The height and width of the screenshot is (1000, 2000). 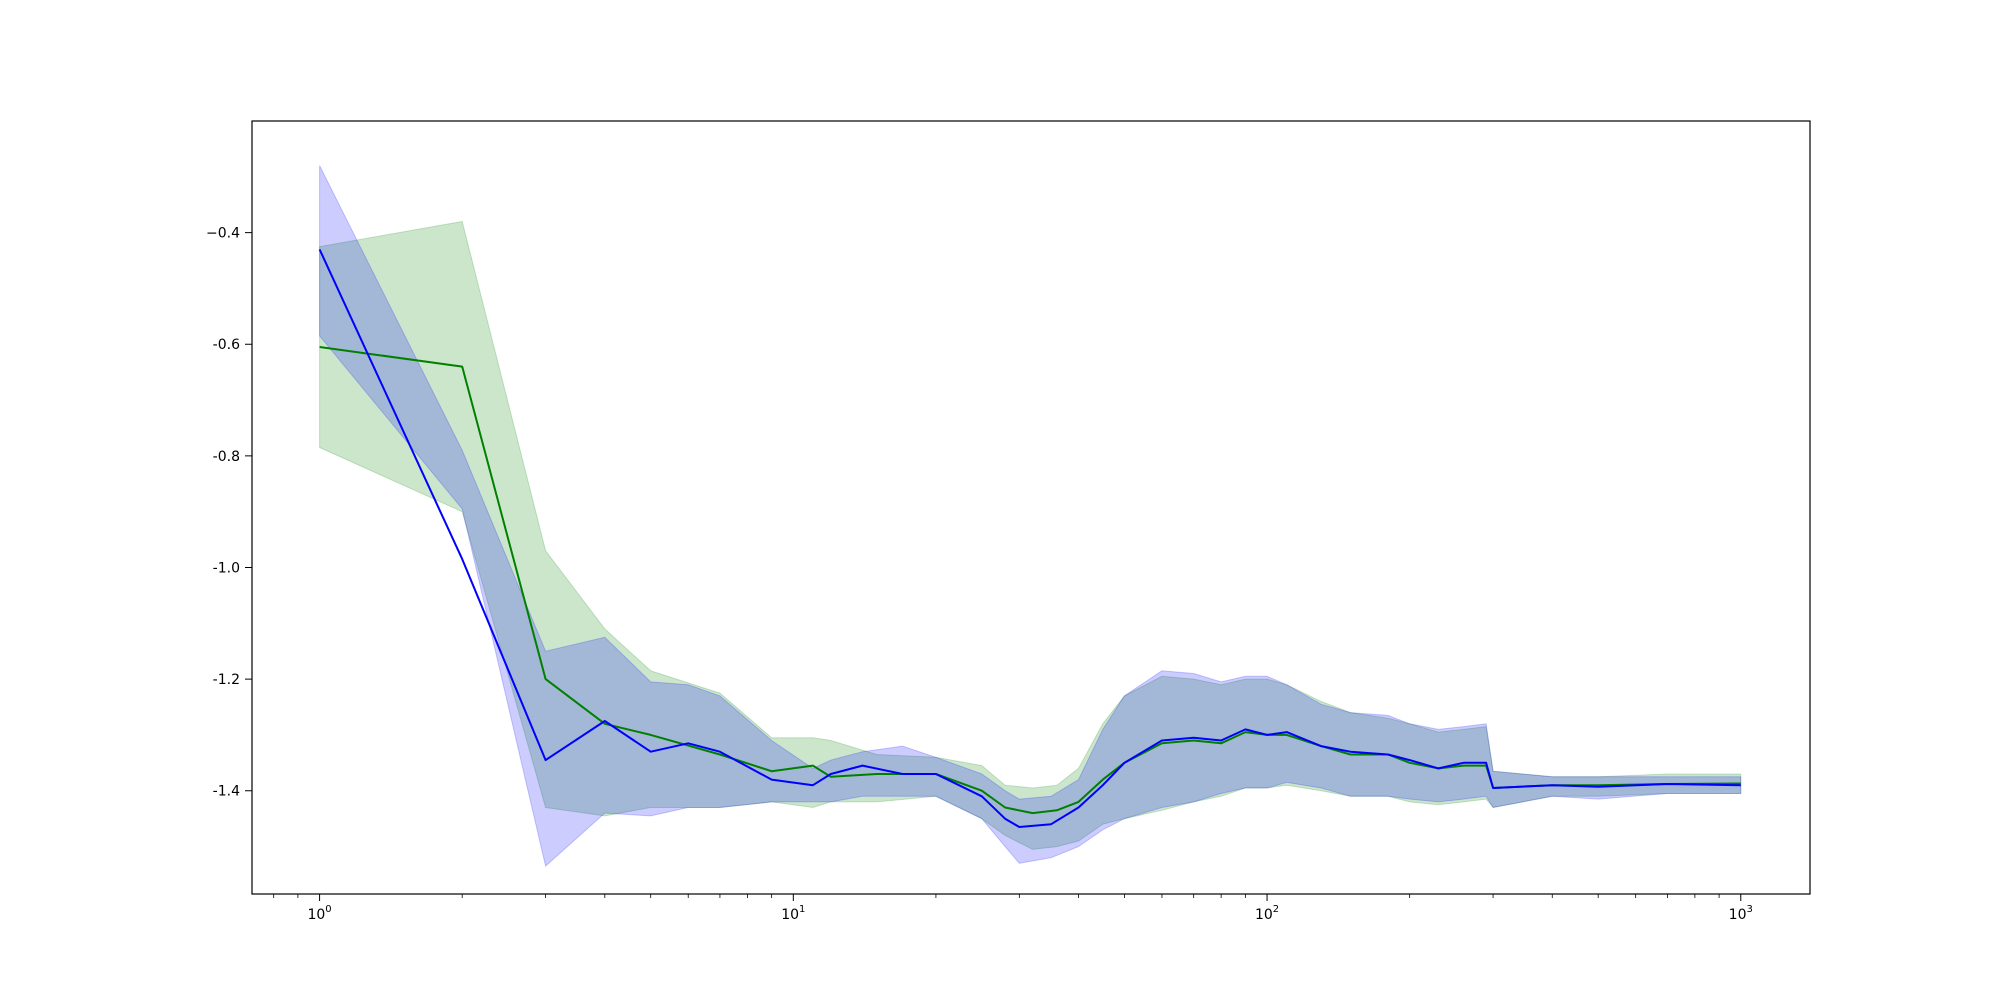 I want to click on y-tick-label: -0.8, so click(x=226, y=457).